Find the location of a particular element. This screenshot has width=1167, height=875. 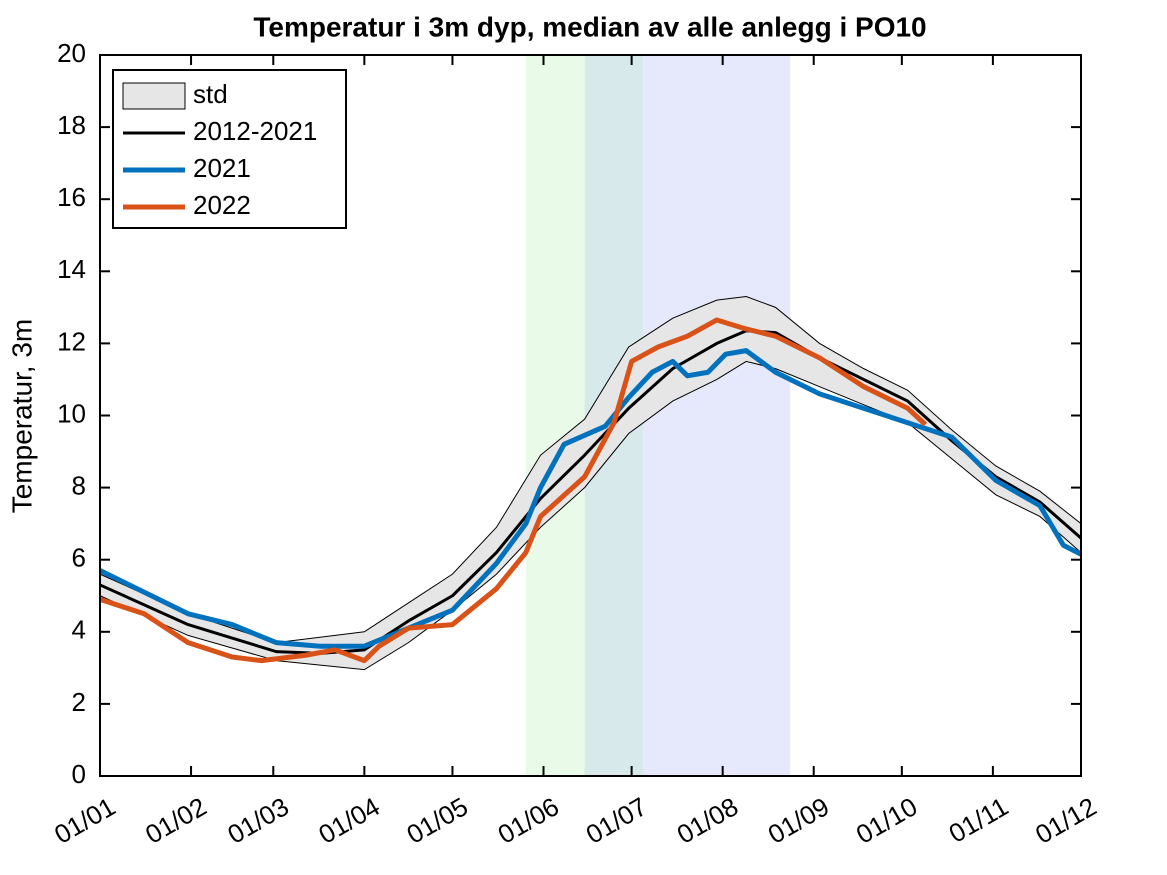

x-tick-label: 01/06 is located at coordinates (528, 820).